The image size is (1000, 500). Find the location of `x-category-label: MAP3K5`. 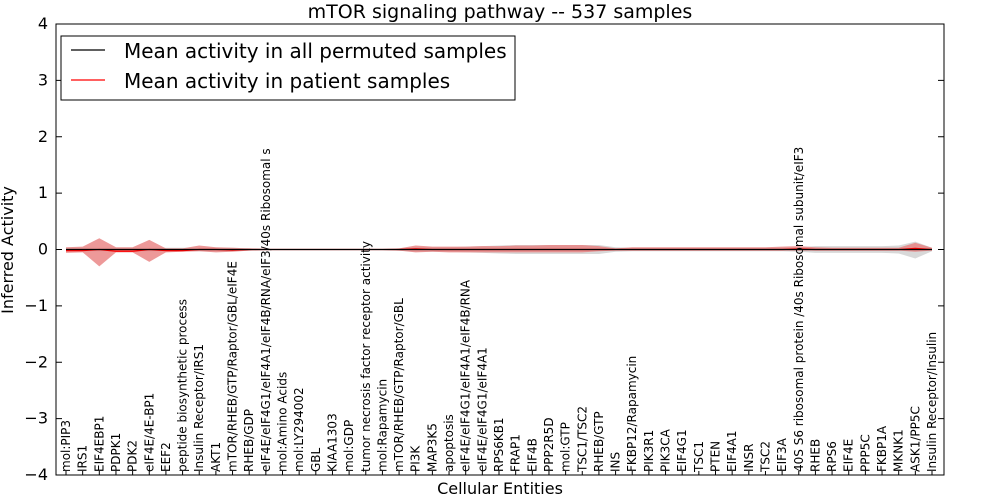

x-category-label: MAP3K5 is located at coordinates (432, 447).